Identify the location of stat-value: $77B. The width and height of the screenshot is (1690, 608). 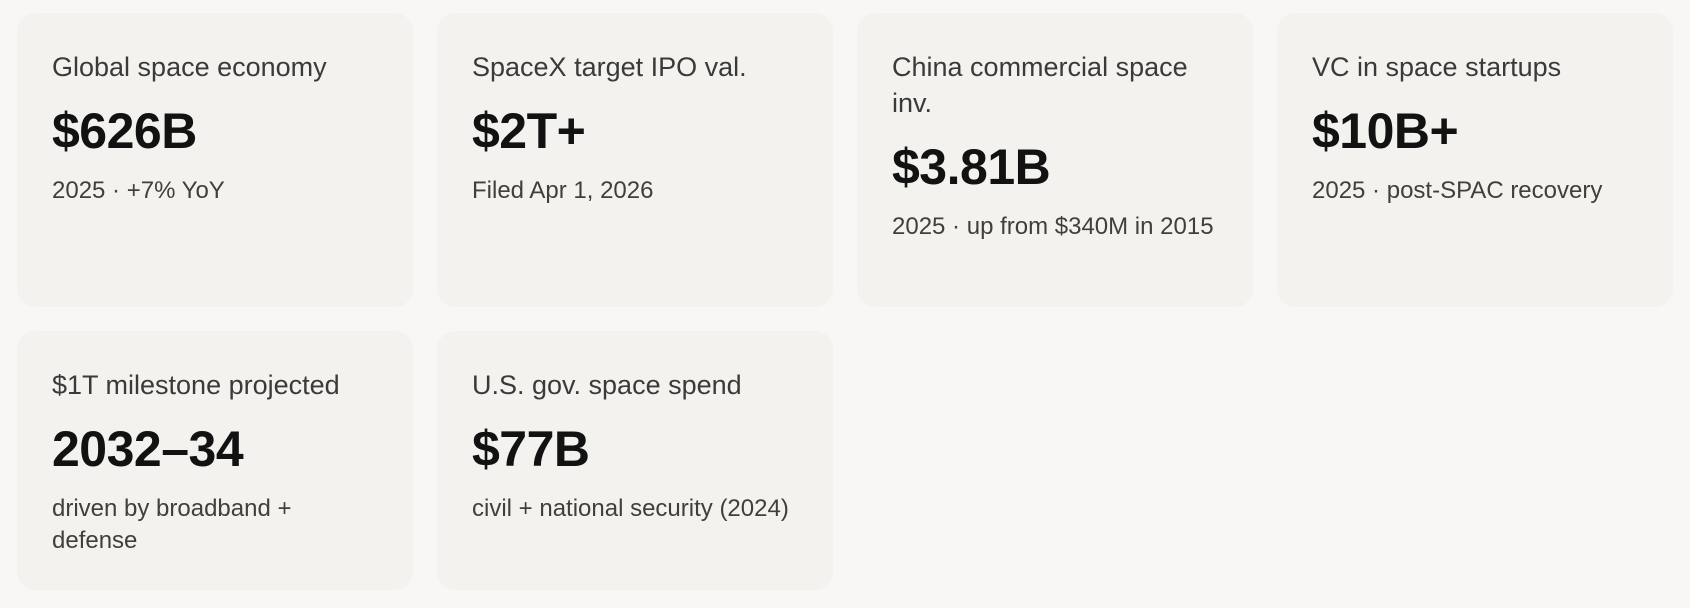
(531, 449).